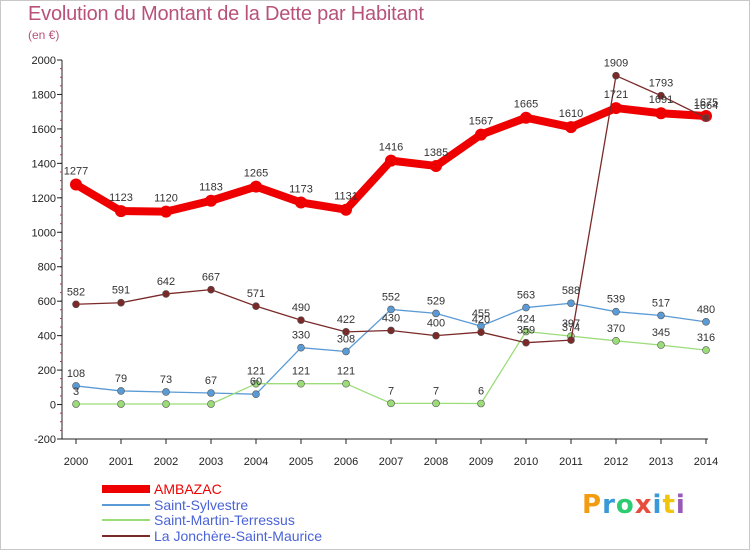  I want to click on y-tick-label: 2000, so click(44, 61).